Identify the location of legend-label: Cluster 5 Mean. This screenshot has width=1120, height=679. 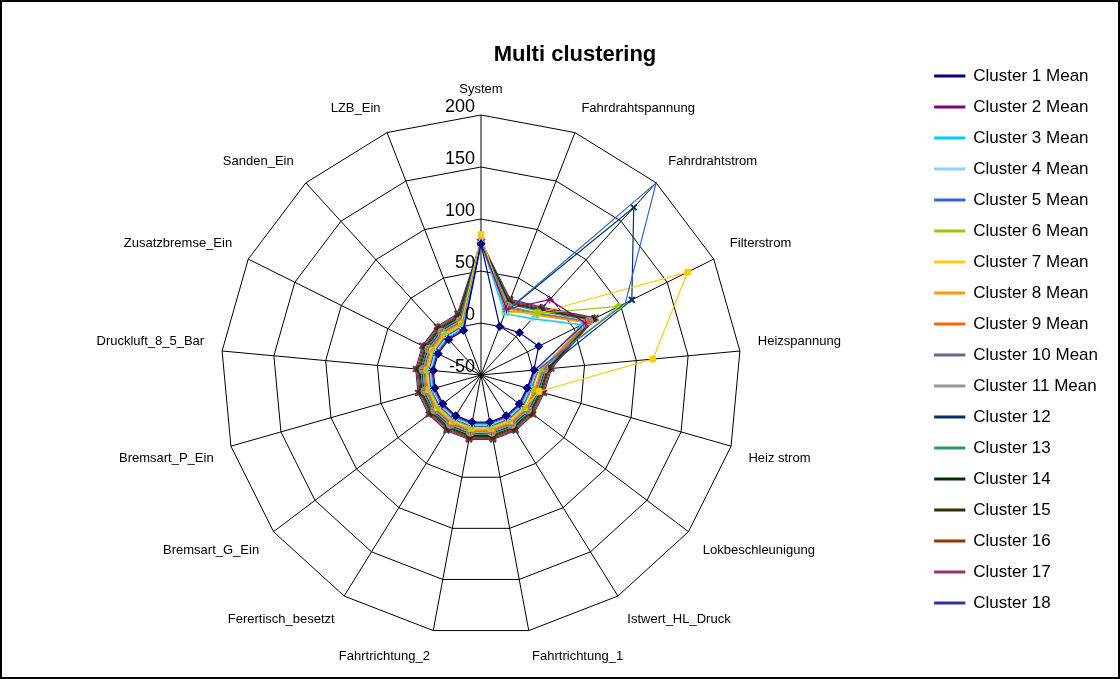
(1031, 199).